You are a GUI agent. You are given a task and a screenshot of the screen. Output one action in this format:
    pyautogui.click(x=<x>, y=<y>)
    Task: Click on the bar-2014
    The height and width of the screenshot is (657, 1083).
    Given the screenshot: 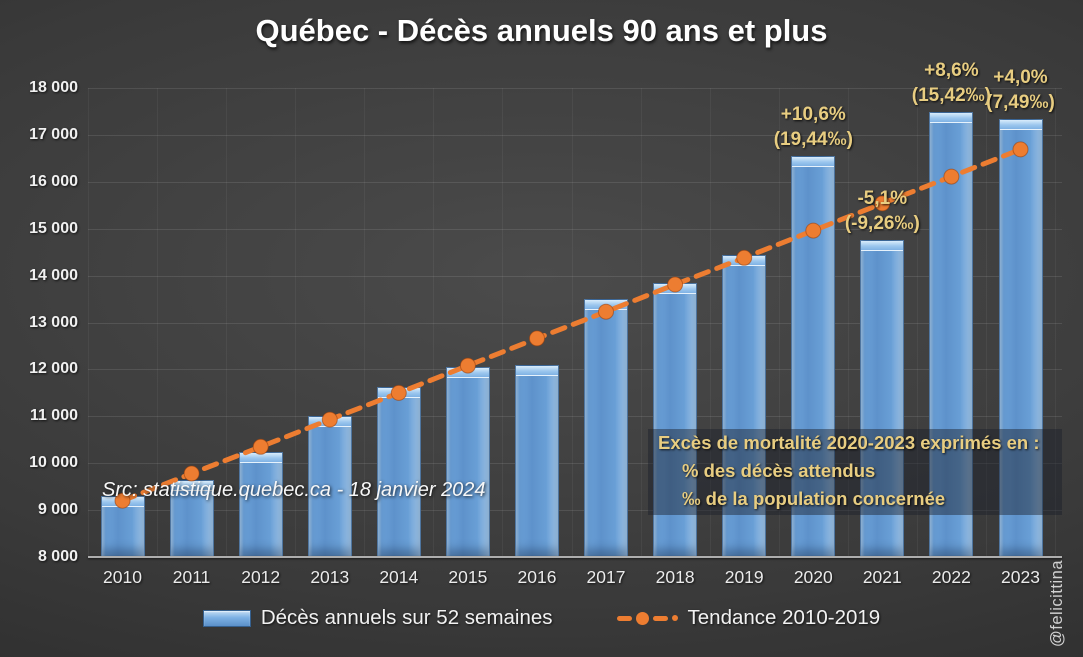 What is the action you would take?
    pyautogui.click(x=398, y=472)
    